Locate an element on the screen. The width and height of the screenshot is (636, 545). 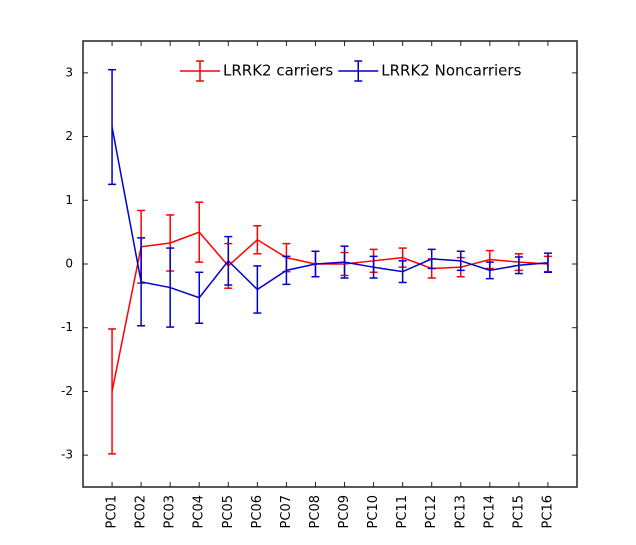
x-tick-label: PC05 is located at coordinates (228, 511).